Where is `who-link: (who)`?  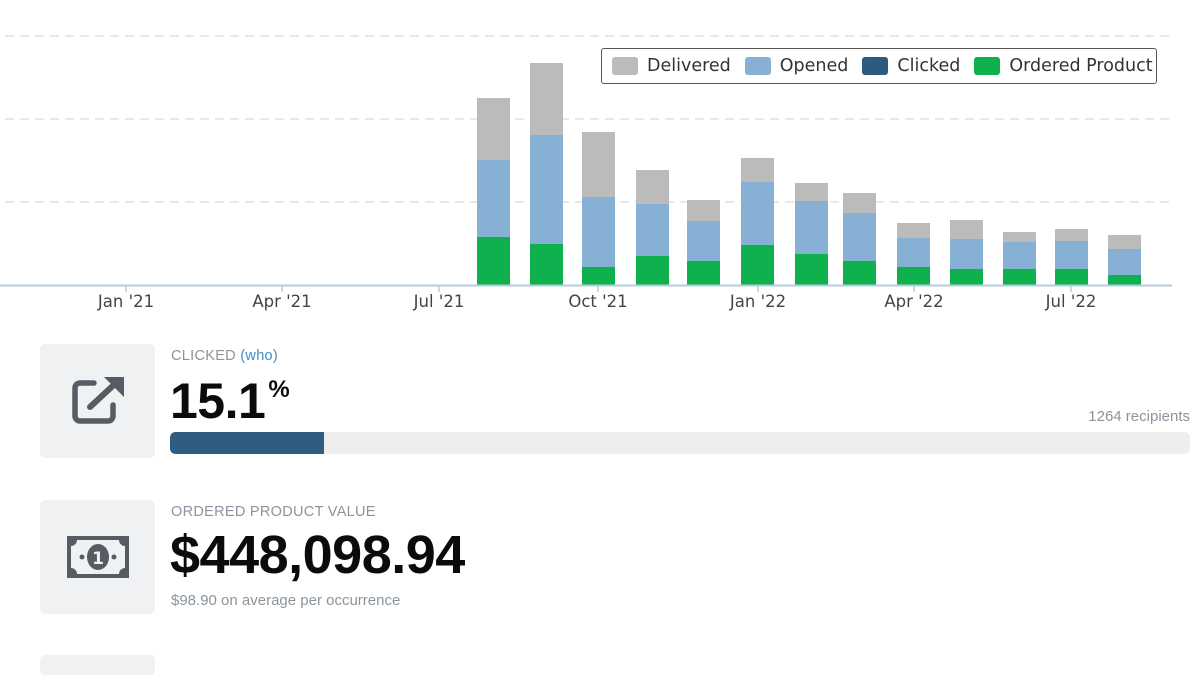
who-link: (who) is located at coordinates (259, 356).